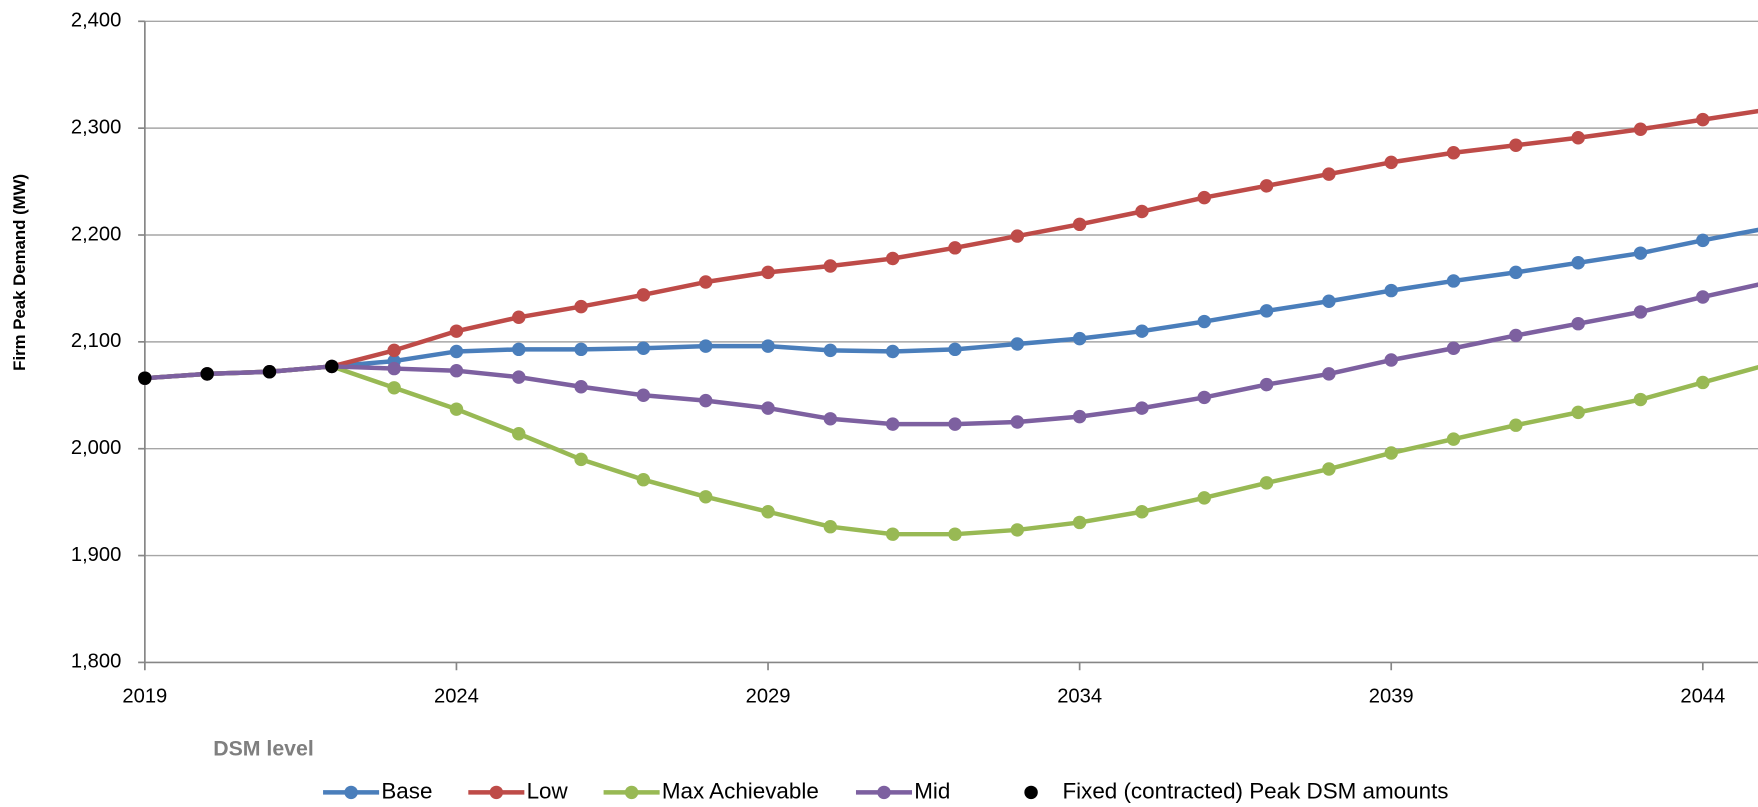  Describe the element at coordinates (548, 790) in the screenshot. I see `legend-label: Low` at that location.